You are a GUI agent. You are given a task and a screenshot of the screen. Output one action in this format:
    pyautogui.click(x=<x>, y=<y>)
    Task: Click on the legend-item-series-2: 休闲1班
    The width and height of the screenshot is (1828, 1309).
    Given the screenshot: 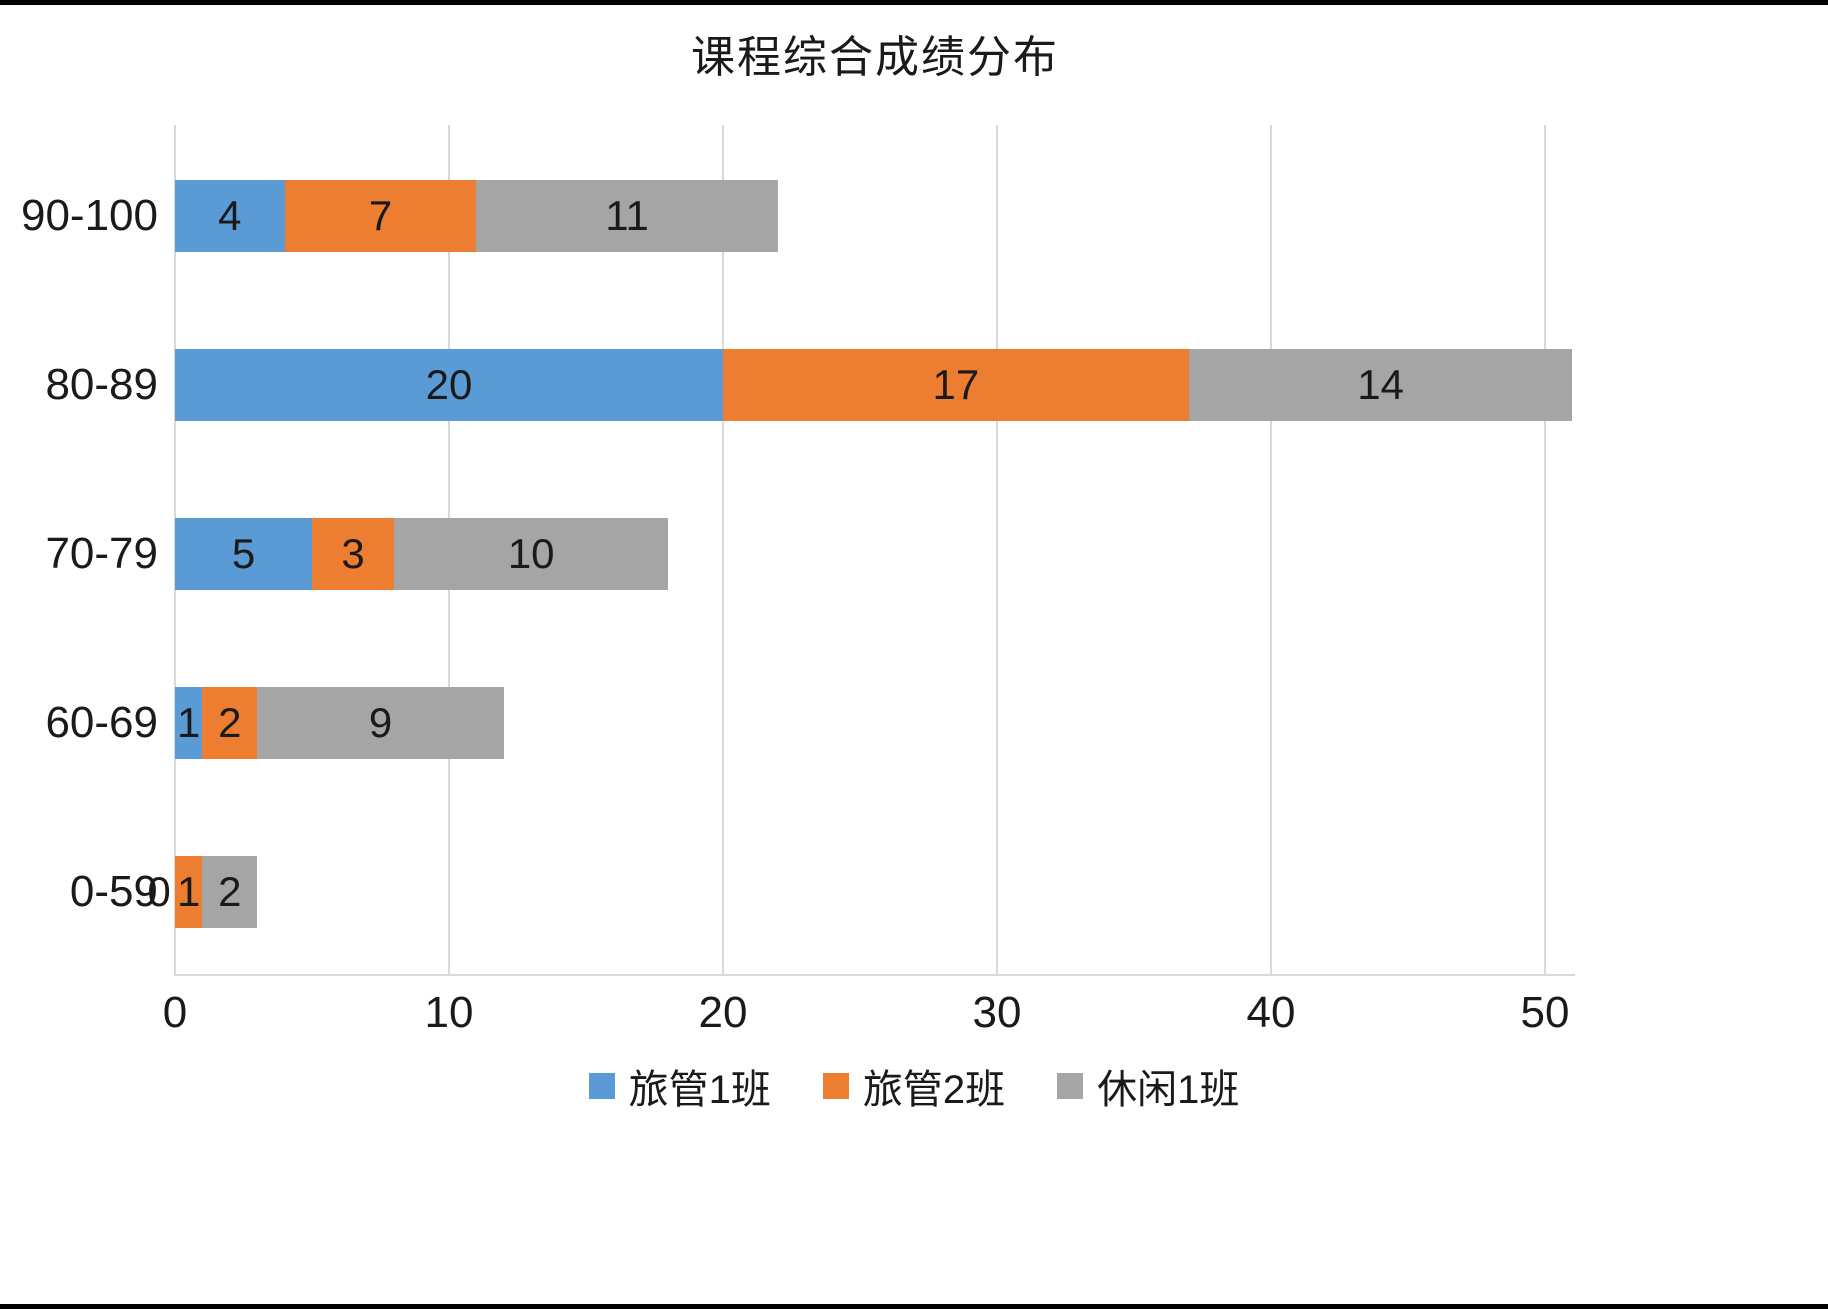 What is the action you would take?
    pyautogui.click(x=1148, y=1086)
    